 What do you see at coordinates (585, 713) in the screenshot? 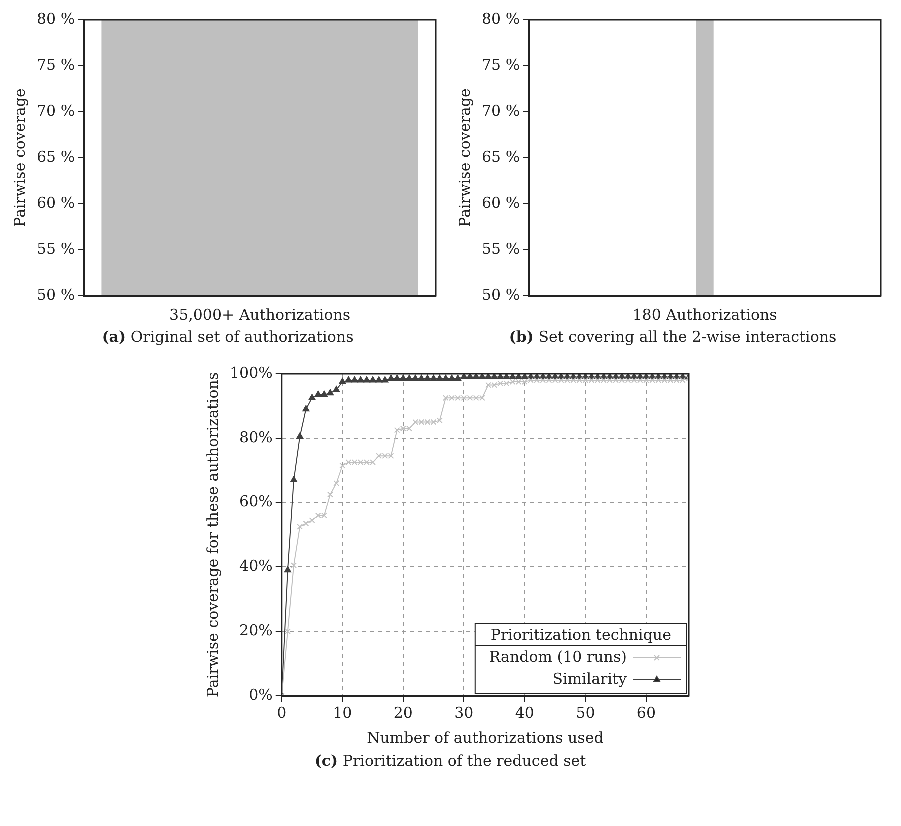
I see `x-tick-label: 50` at bounding box center [585, 713].